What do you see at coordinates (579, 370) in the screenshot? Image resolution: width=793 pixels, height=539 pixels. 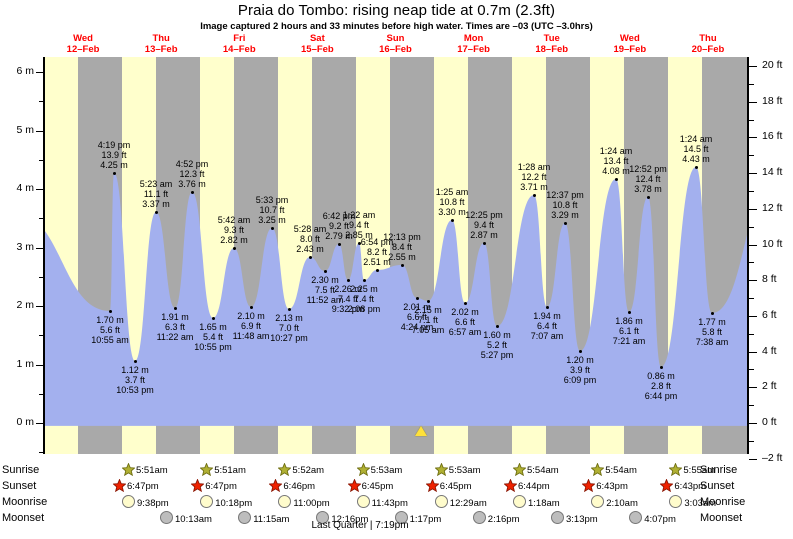 I see `tide-label-line: 3.9 ft` at bounding box center [579, 370].